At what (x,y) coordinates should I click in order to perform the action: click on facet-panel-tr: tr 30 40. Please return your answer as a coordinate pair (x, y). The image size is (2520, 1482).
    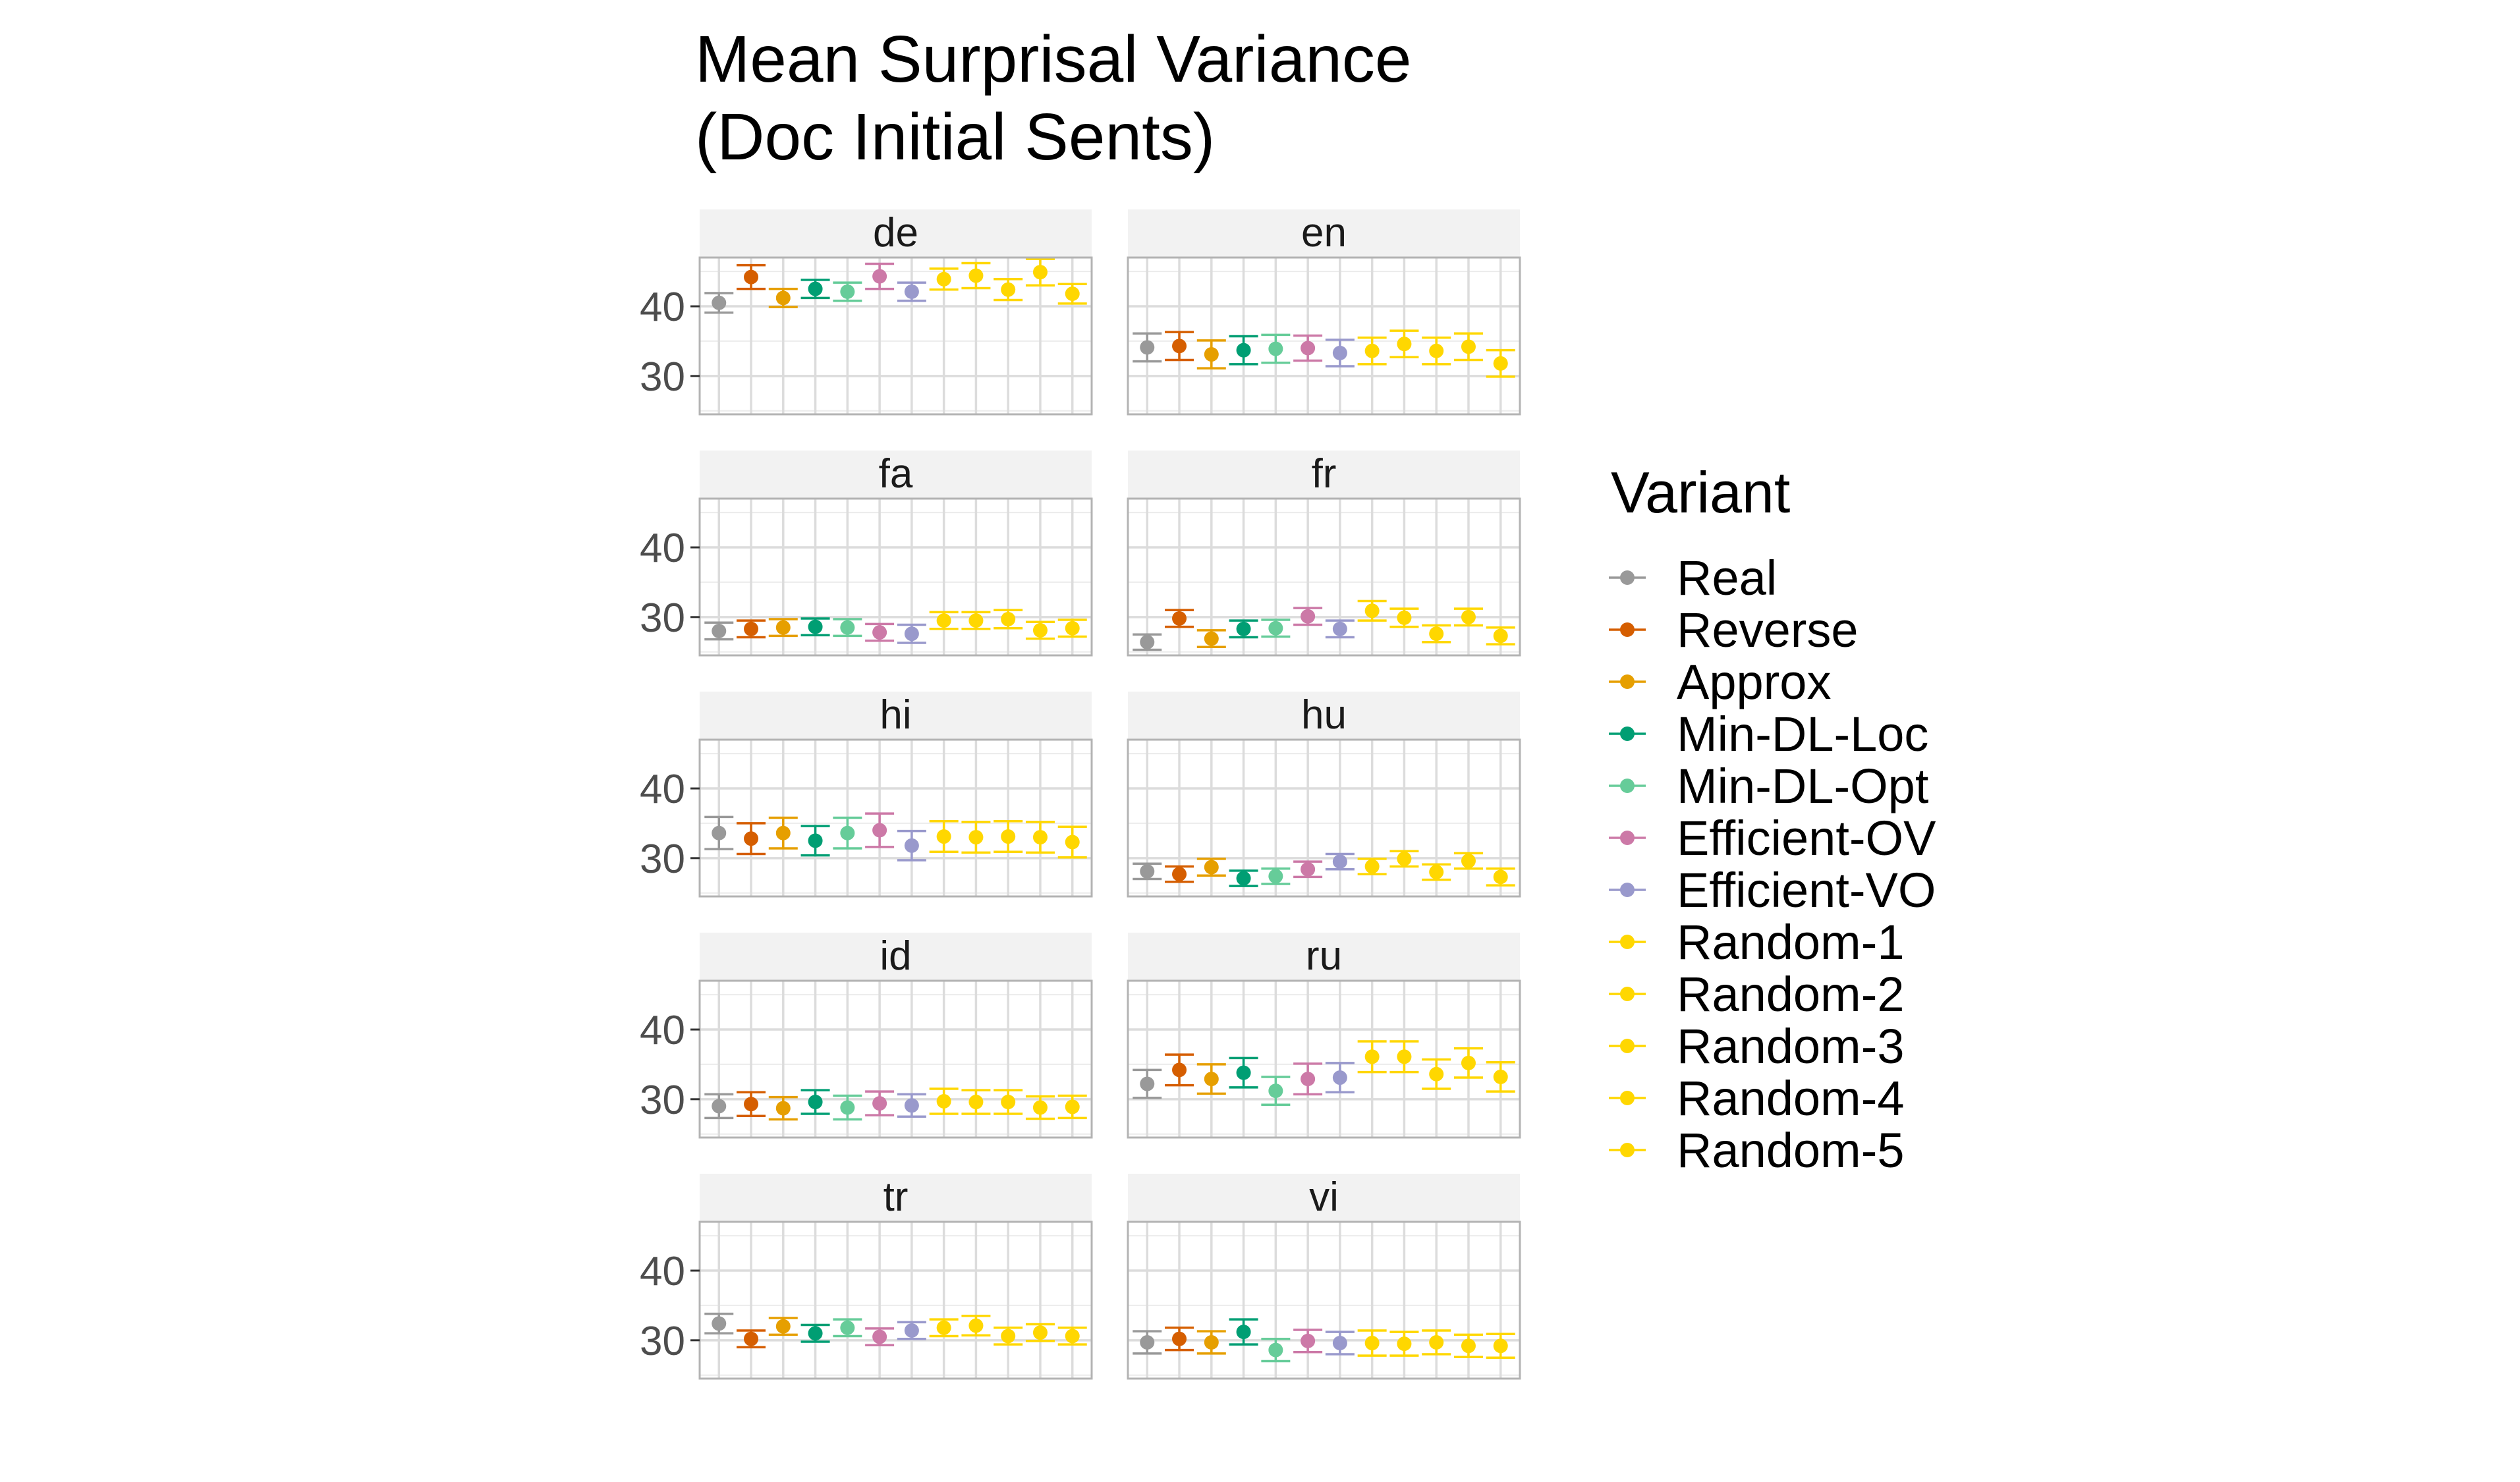
    Looking at the image, I should click on (866, 1277).